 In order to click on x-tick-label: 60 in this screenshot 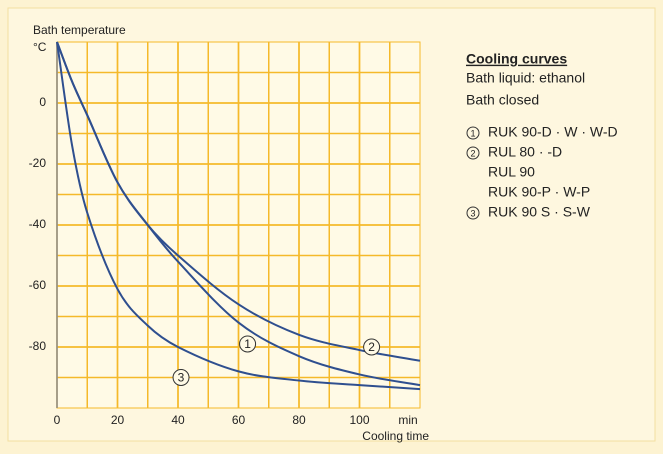, I will do `click(239, 420)`.